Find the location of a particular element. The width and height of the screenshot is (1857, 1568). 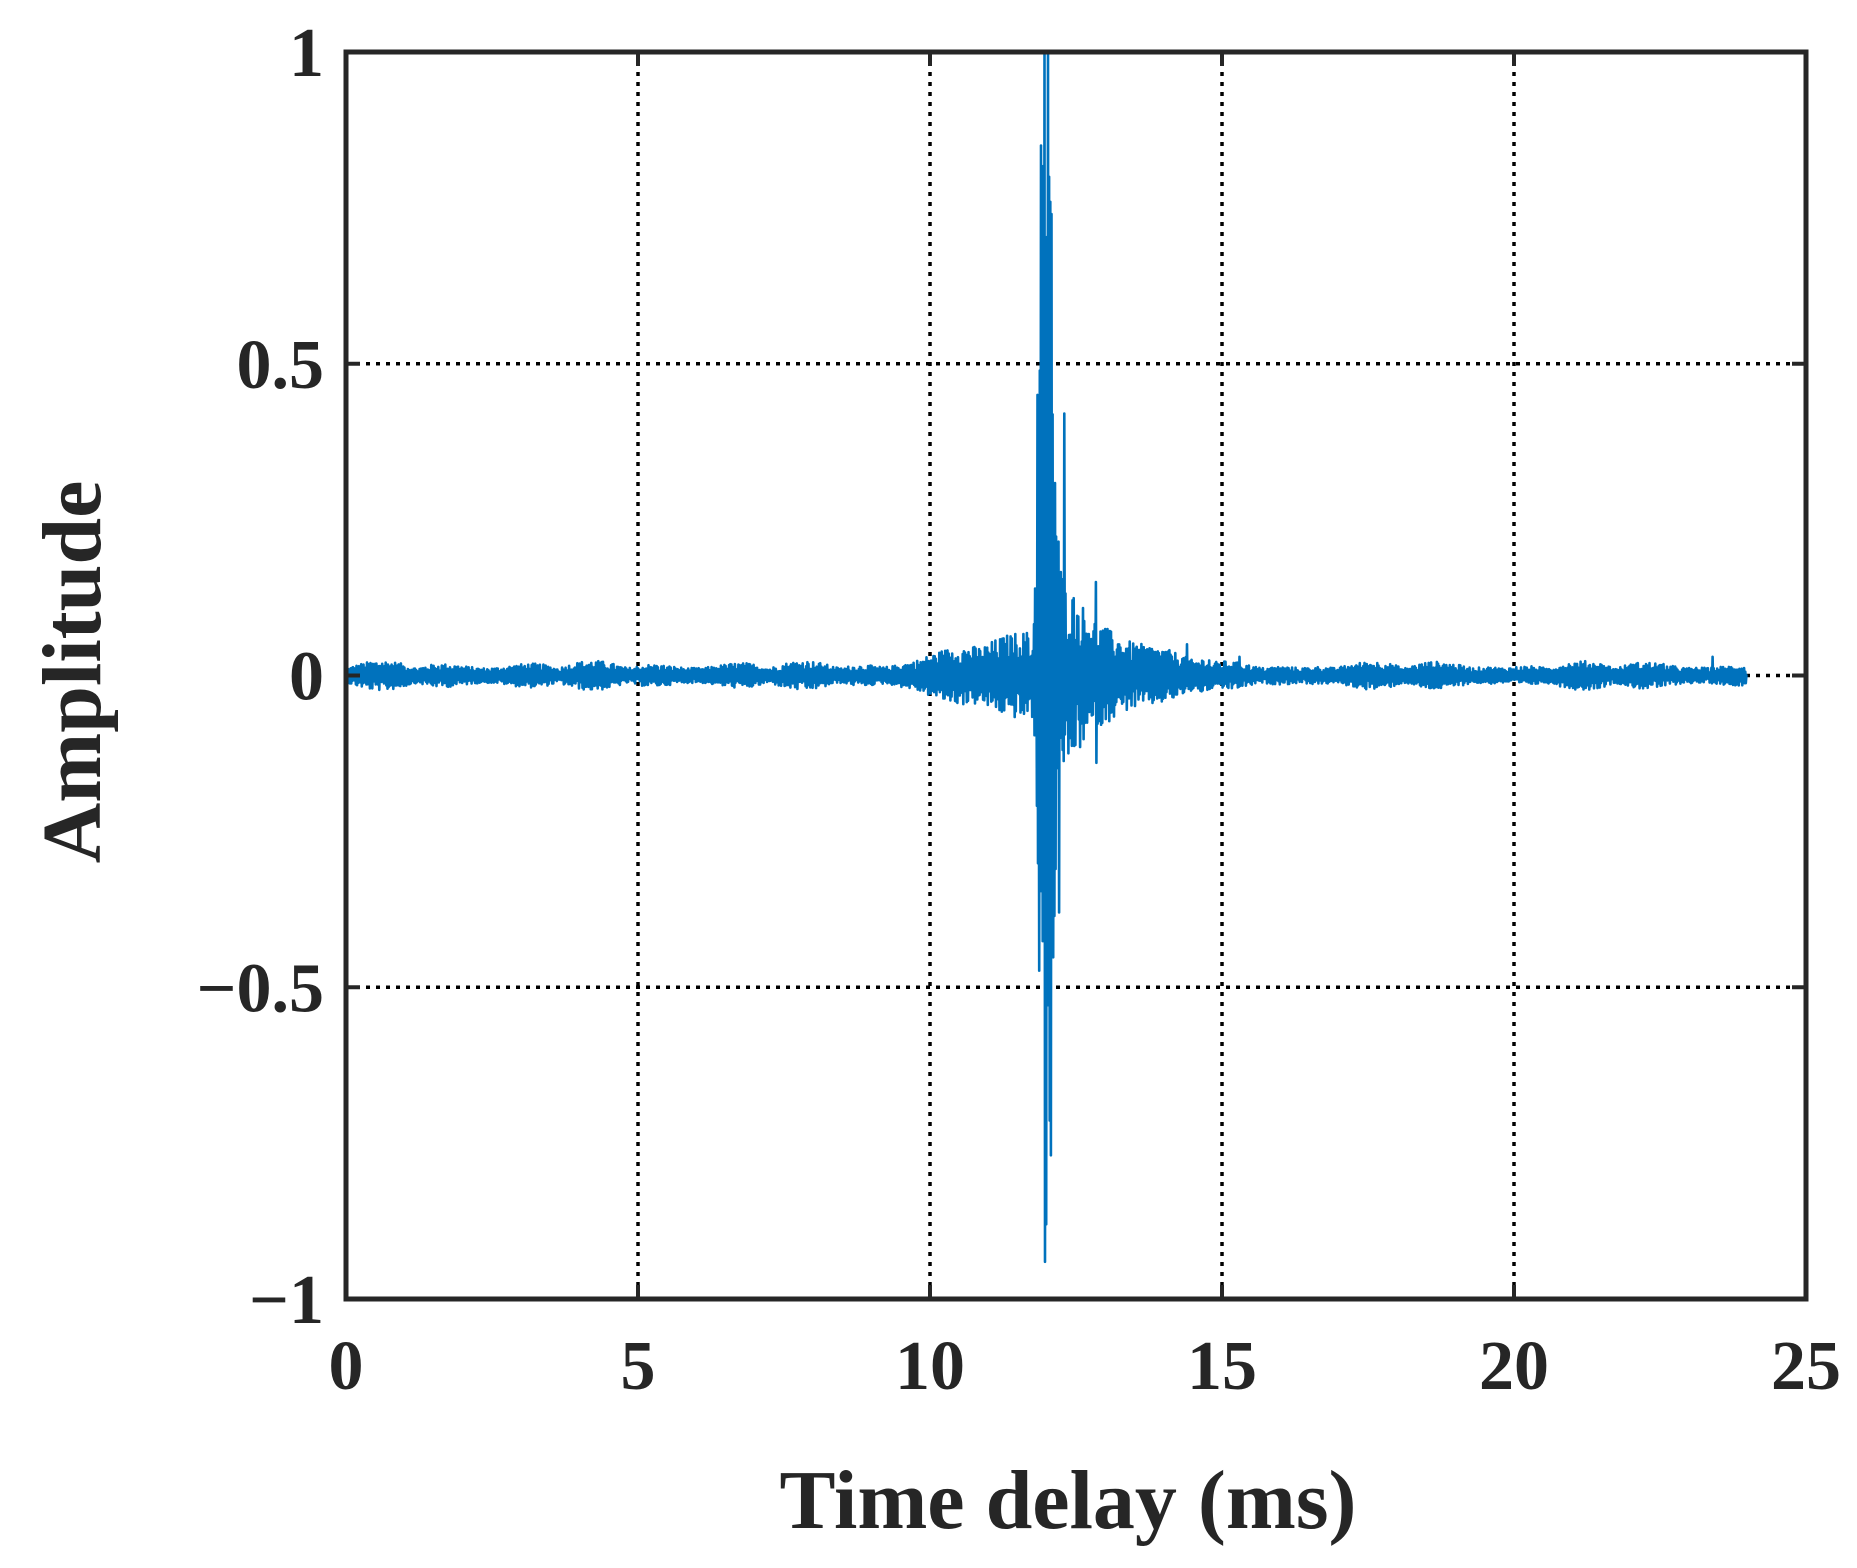

x-tick-label: 5 is located at coordinates (638, 1366).